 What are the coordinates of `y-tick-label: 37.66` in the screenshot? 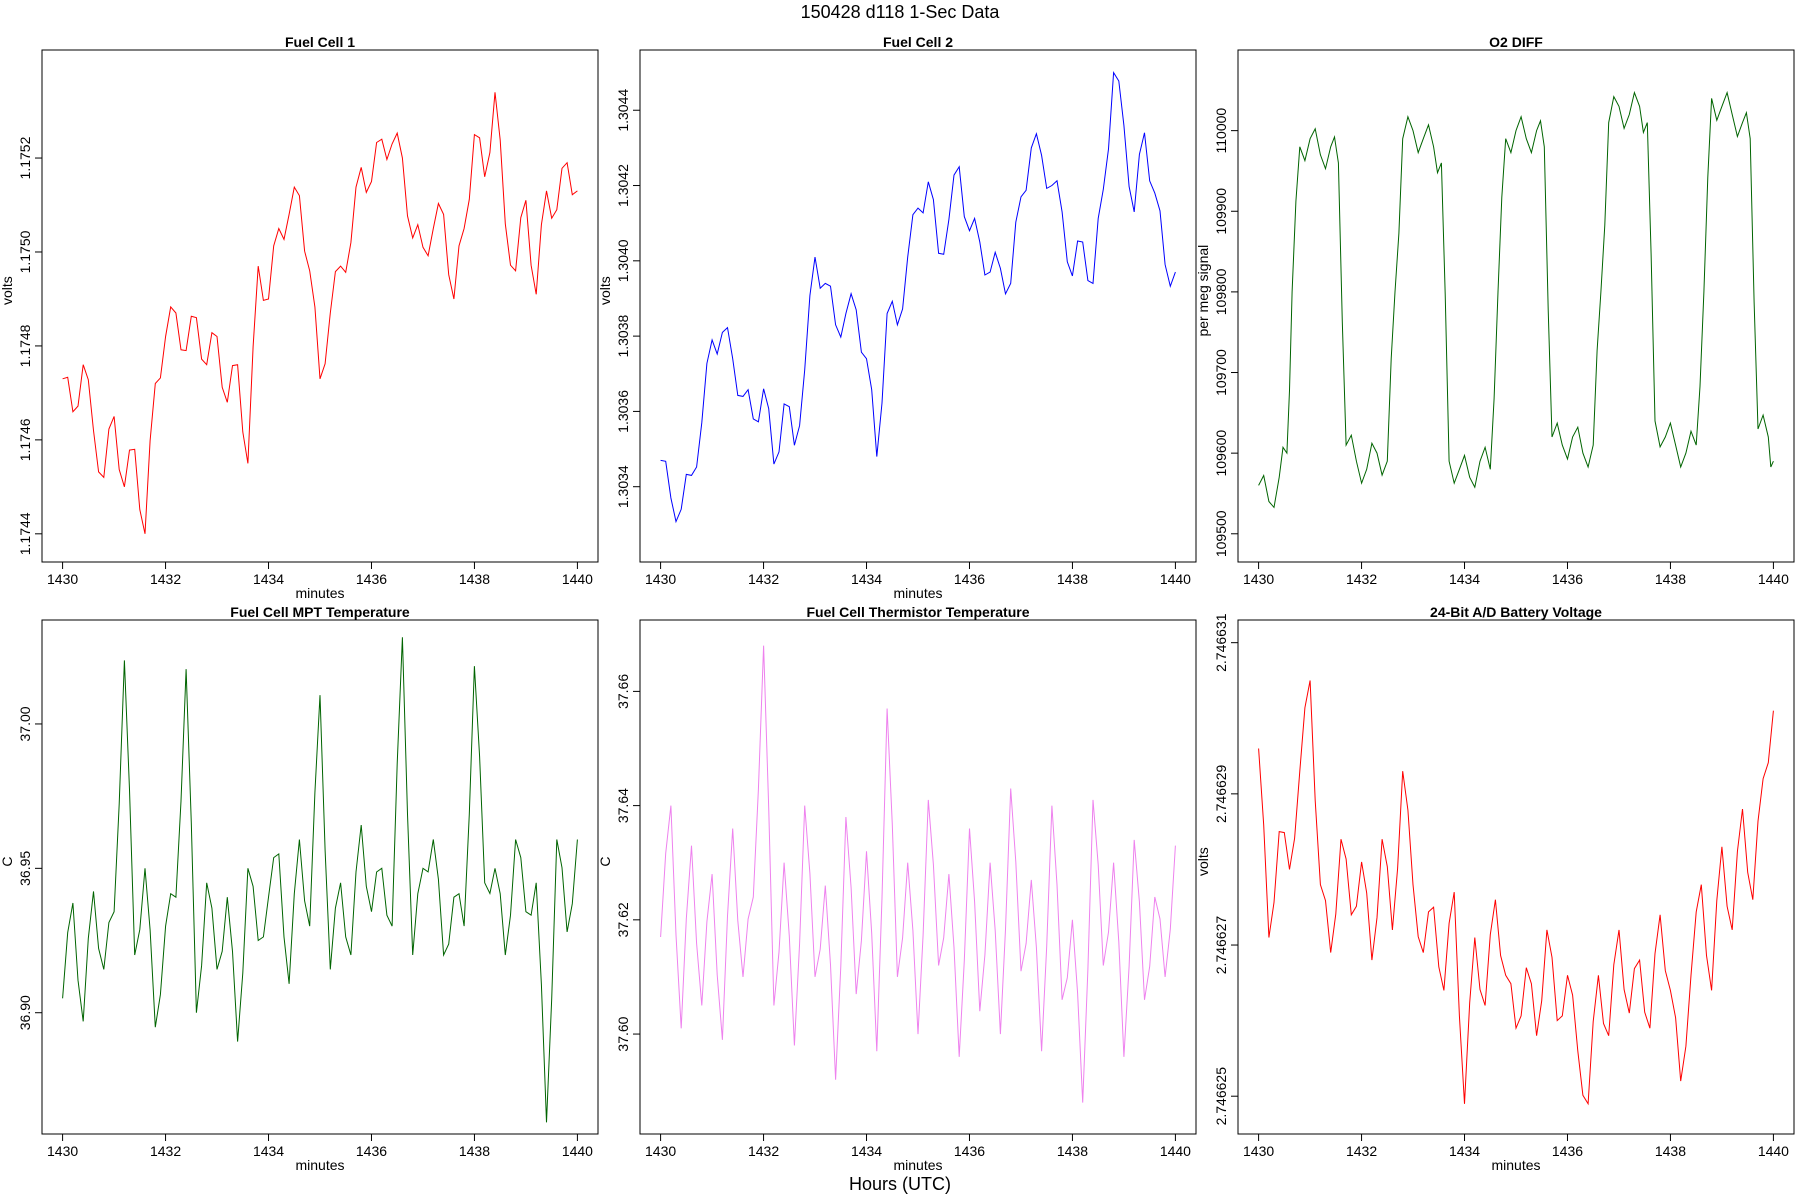 It's located at (623, 691).